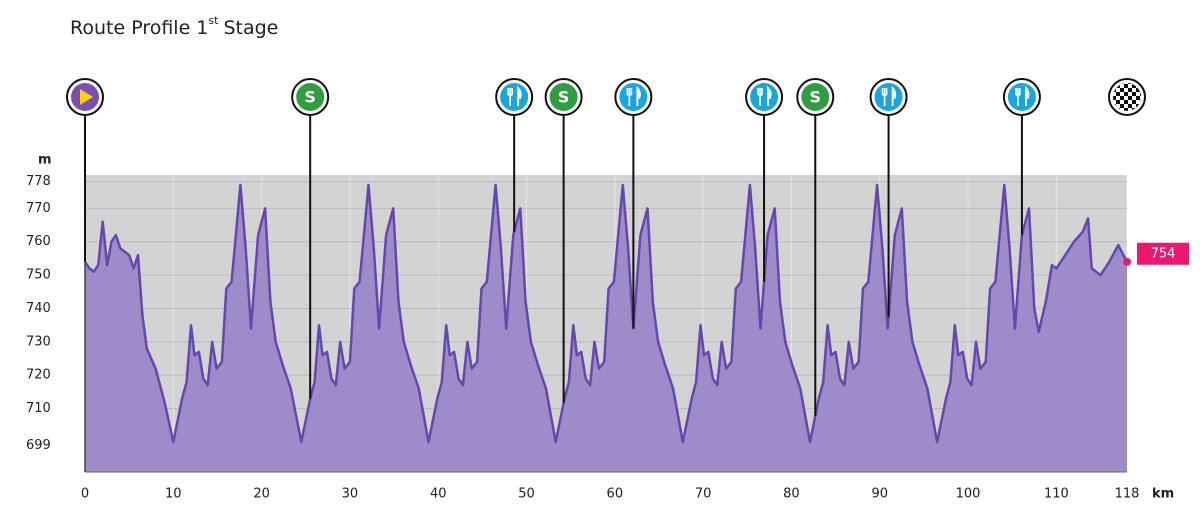 The image size is (1200, 523). Describe the element at coordinates (38, 181) in the screenshot. I see `y-tick-label: 778` at that location.